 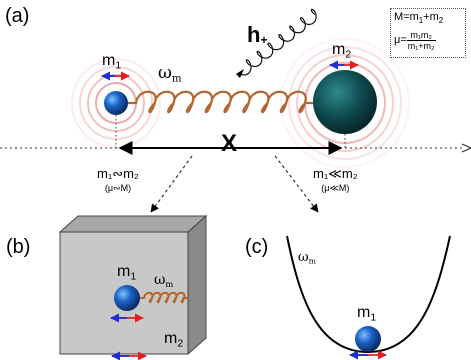 What do you see at coordinates (257, 247) in the screenshot?
I see `panel-label-c: (c)` at bounding box center [257, 247].